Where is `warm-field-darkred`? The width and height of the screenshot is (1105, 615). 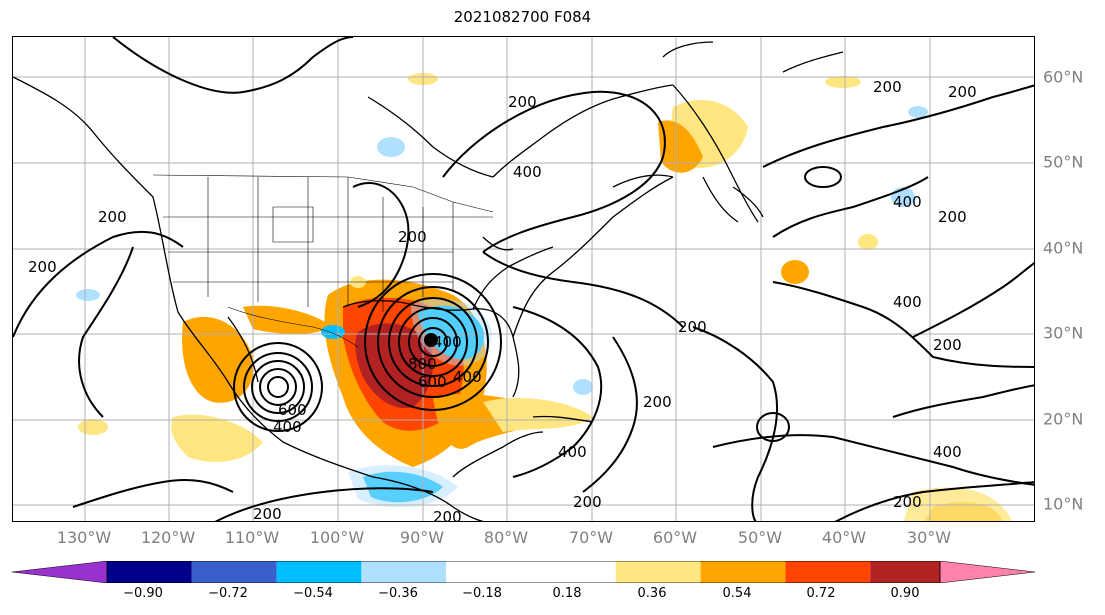
warm-field-darkred is located at coordinates (394, 365).